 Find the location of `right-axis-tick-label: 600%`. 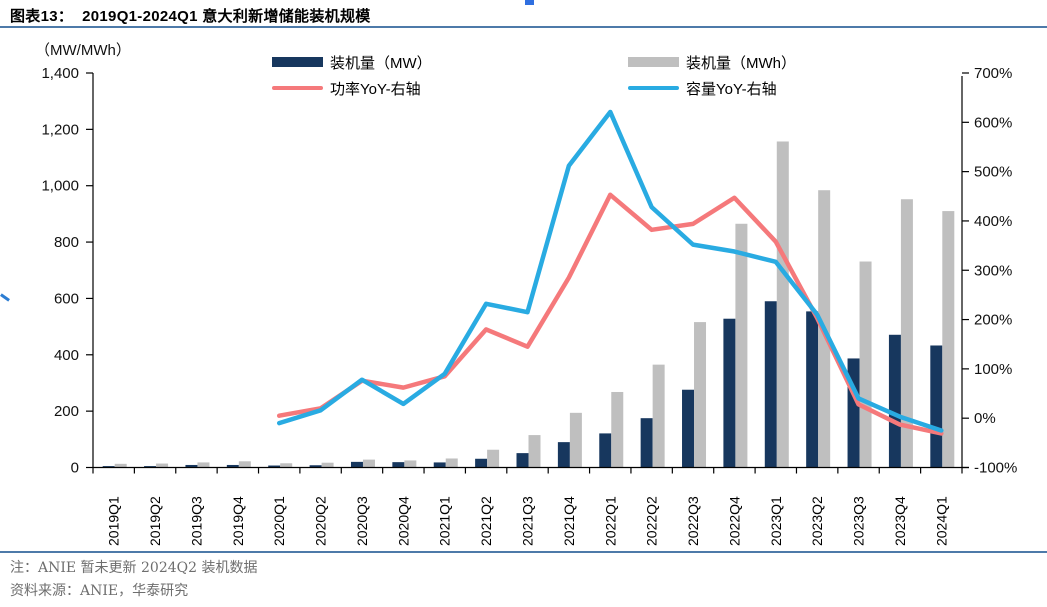

right-axis-tick-label: 600% is located at coordinates (993, 122).